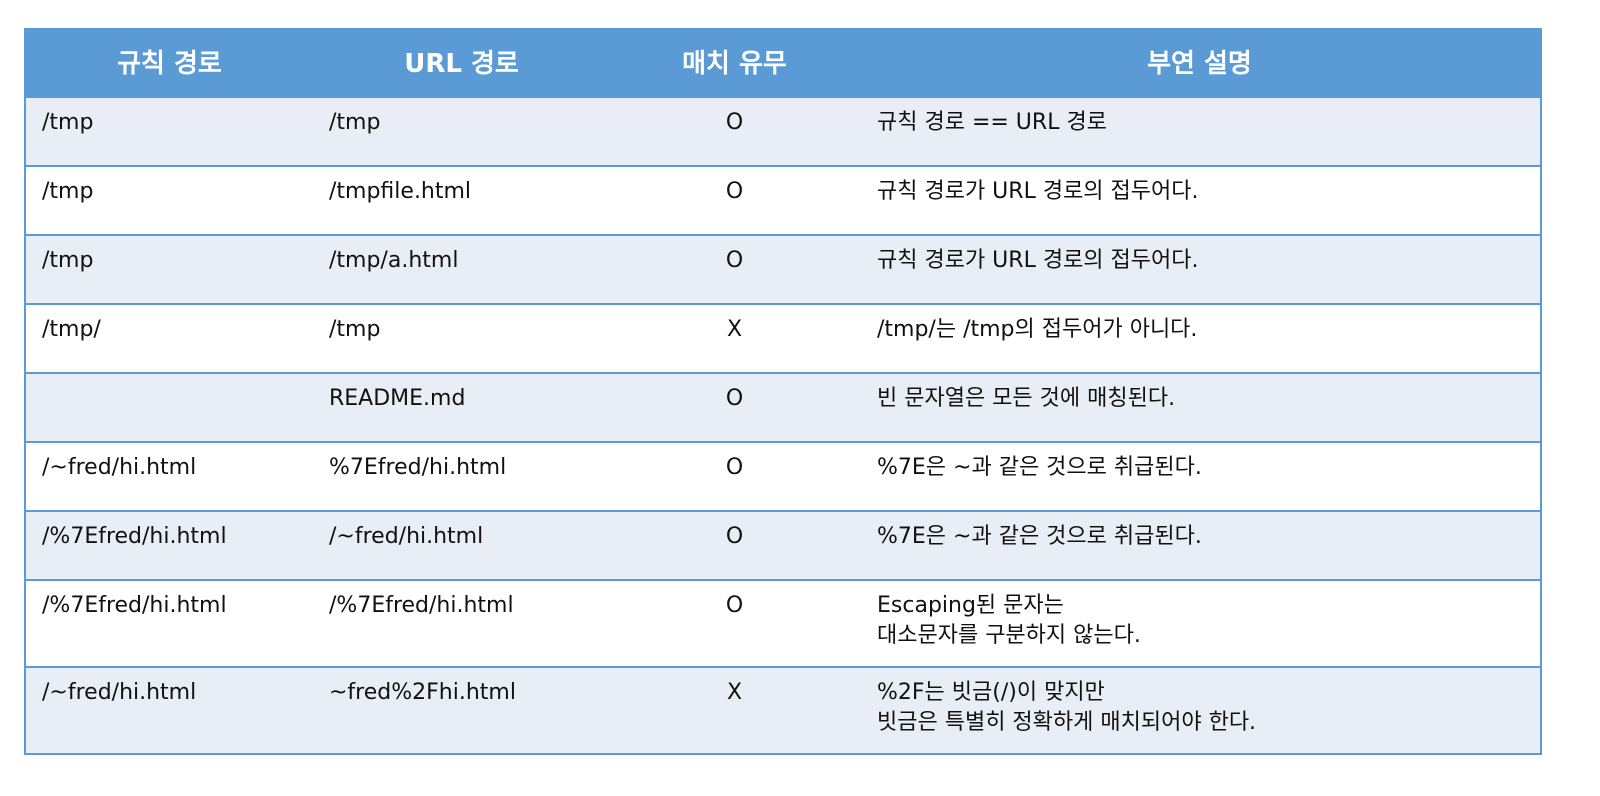 This screenshot has height=796, width=1600. I want to click on table-row: /tmp /tmp/a.html O 규칙 경로가 URL 경로의 접두어다., so click(783, 269).